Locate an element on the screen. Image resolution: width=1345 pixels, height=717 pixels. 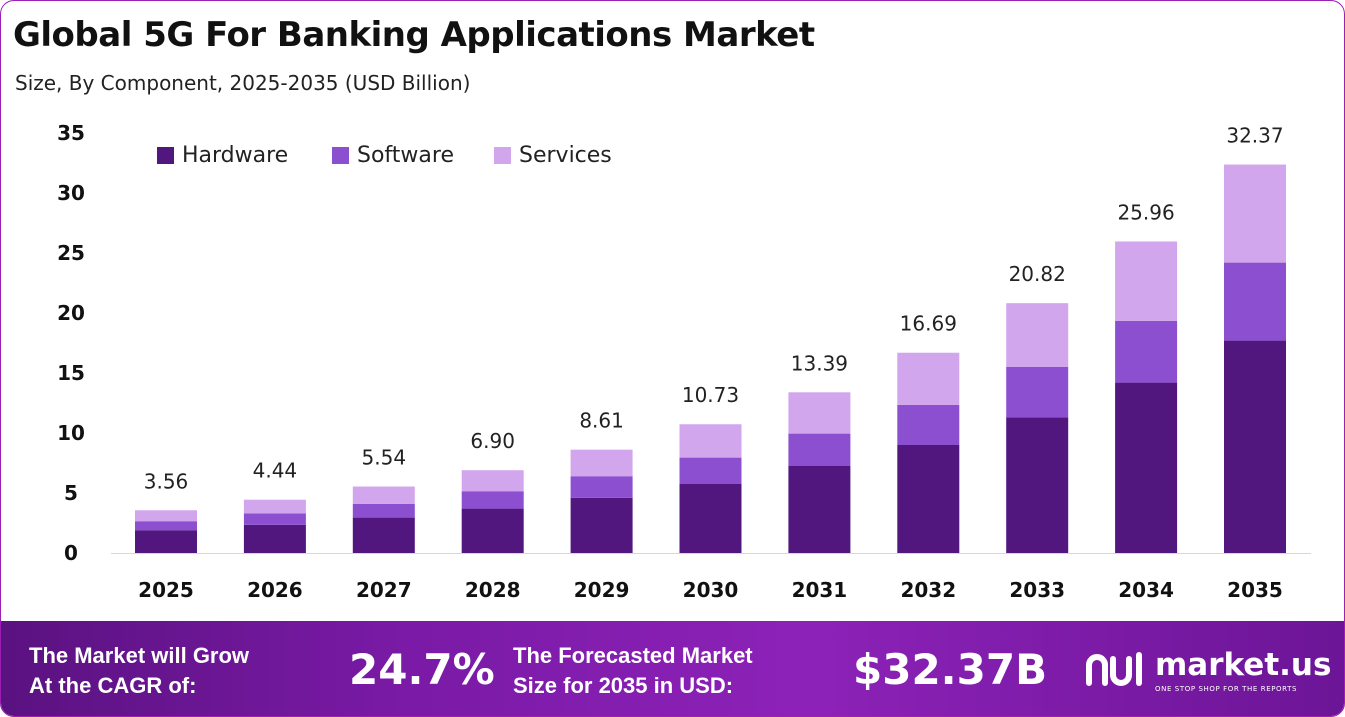
x-tick-label: 2027 is located at coordinates (384, 590).